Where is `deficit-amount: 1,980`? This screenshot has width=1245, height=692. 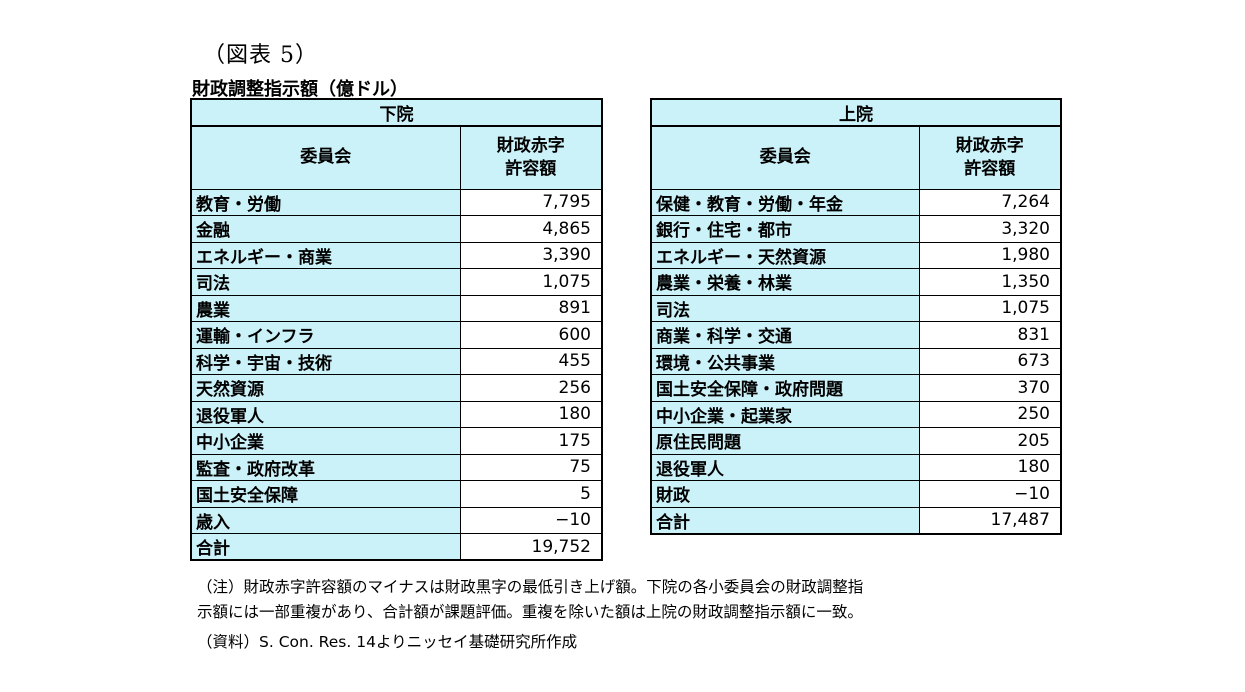 deficit-amount: 1,980 is located at coordinates (990, 255).